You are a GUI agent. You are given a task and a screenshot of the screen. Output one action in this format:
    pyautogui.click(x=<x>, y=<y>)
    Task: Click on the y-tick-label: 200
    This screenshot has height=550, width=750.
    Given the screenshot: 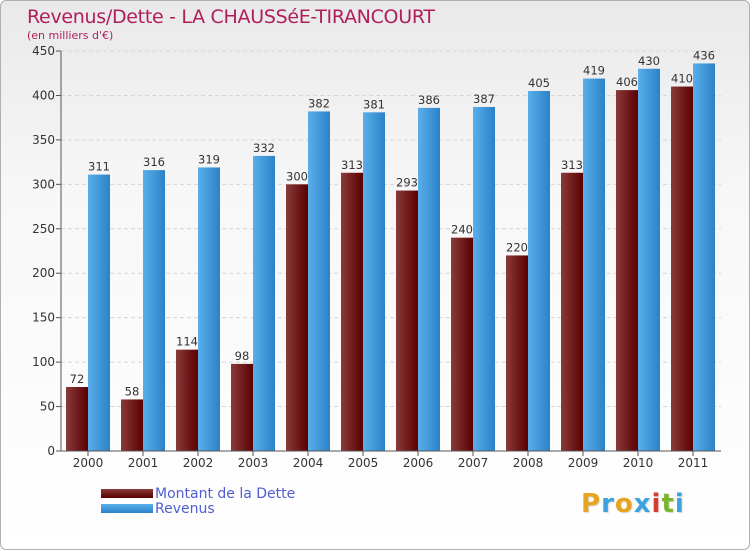 What is the action you would take?
    pyautogui.click(x=43, y=273)
    